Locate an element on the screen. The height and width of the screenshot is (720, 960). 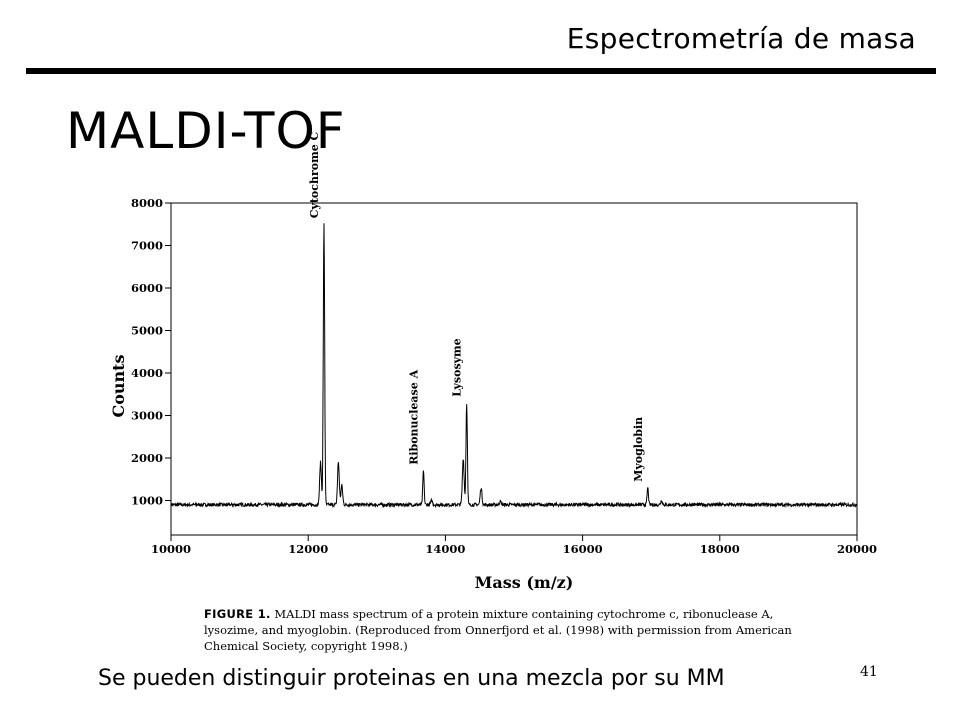
figure-caption-label: FIGURE 1. is located at coordinates (237, 614).